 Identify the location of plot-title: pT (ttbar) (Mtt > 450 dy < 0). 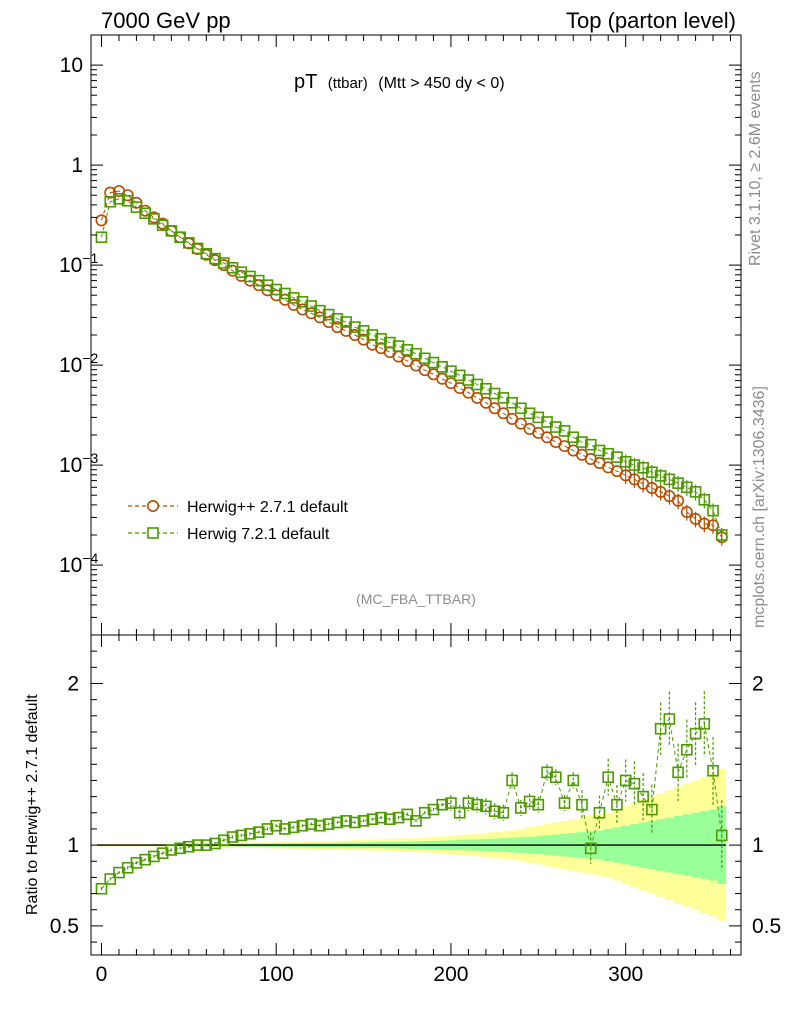
(399, 82).